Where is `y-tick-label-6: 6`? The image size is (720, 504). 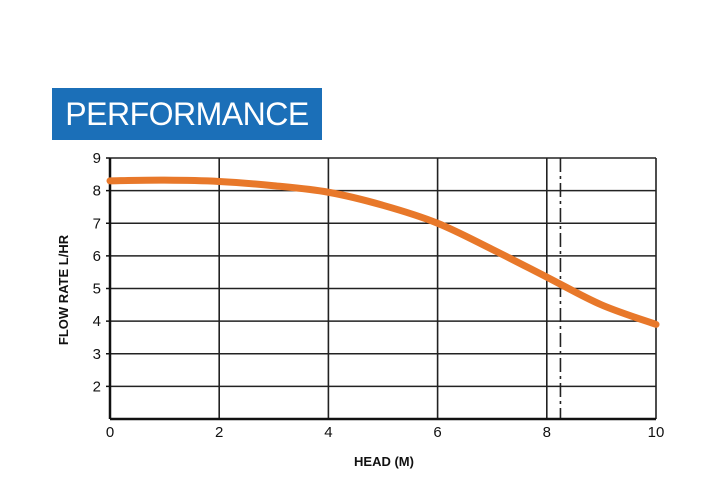
y-tick-label-6: 6 is located at coordinates (97, 256).